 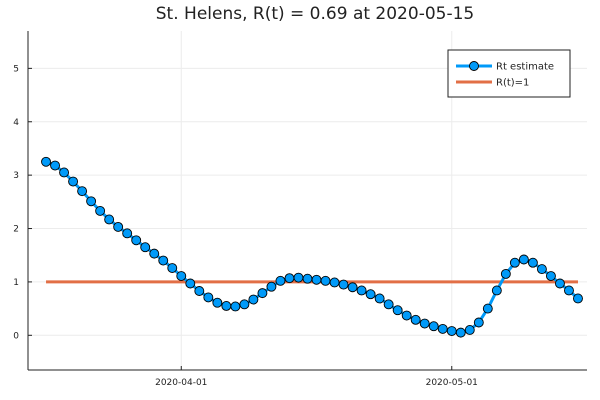 I want to click on legend-label-rt-estimate: Rt estimate, so click(x=525, y=67).